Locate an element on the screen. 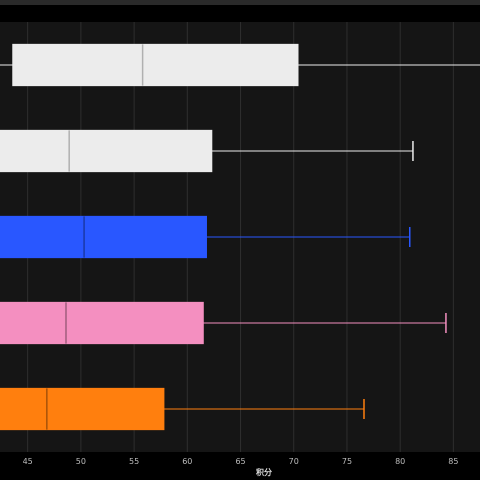  x-tick-label: 45 is located at coordinates (28, 461).